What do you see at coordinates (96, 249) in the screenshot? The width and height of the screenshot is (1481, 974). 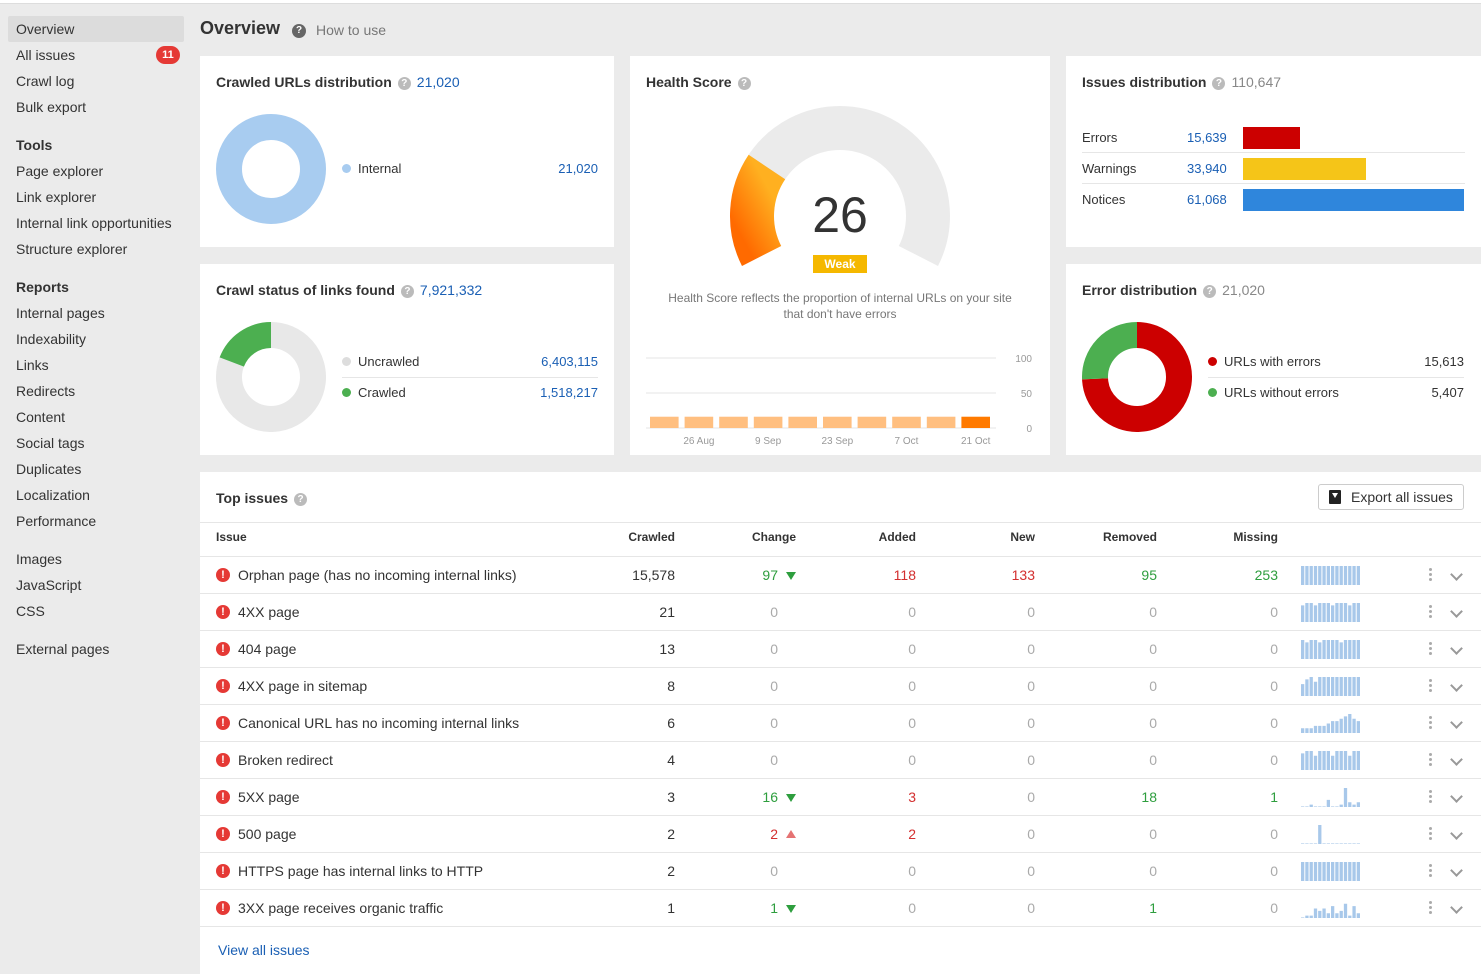 I see `sidebar-item-structure-explorer: Structure explorer` at bounding box center [96, 249].